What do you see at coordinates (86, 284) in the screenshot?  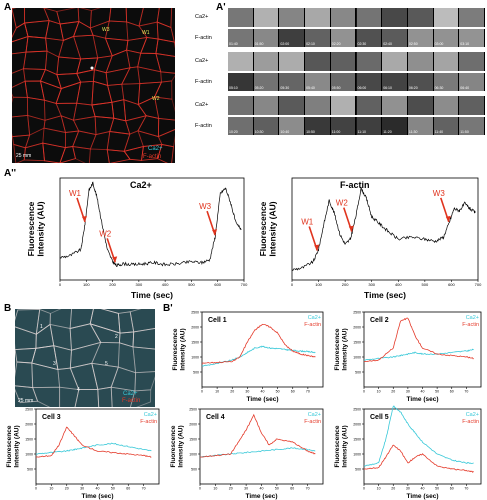 I see `x-tick-label: 100` at bounding box center [86, 284].